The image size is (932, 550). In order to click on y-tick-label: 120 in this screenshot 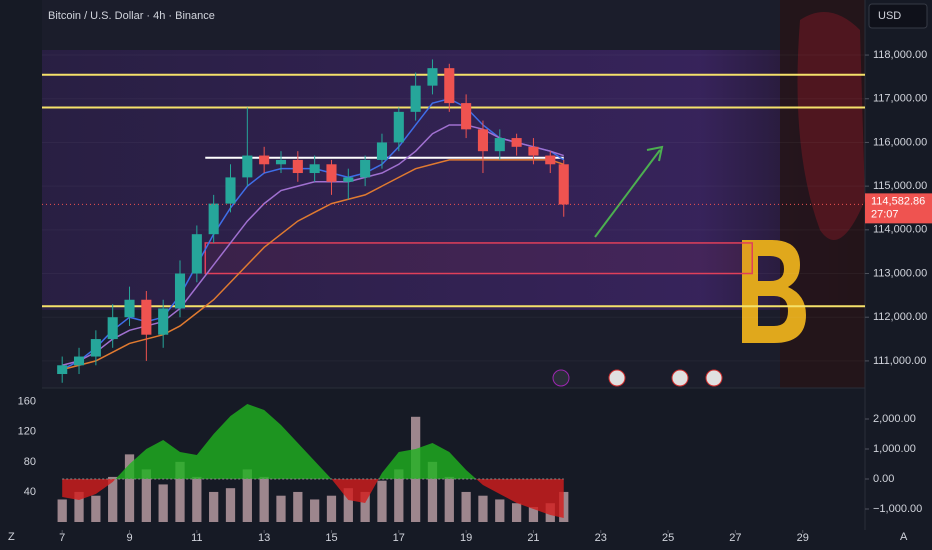, I will do `click(27, 432)`.